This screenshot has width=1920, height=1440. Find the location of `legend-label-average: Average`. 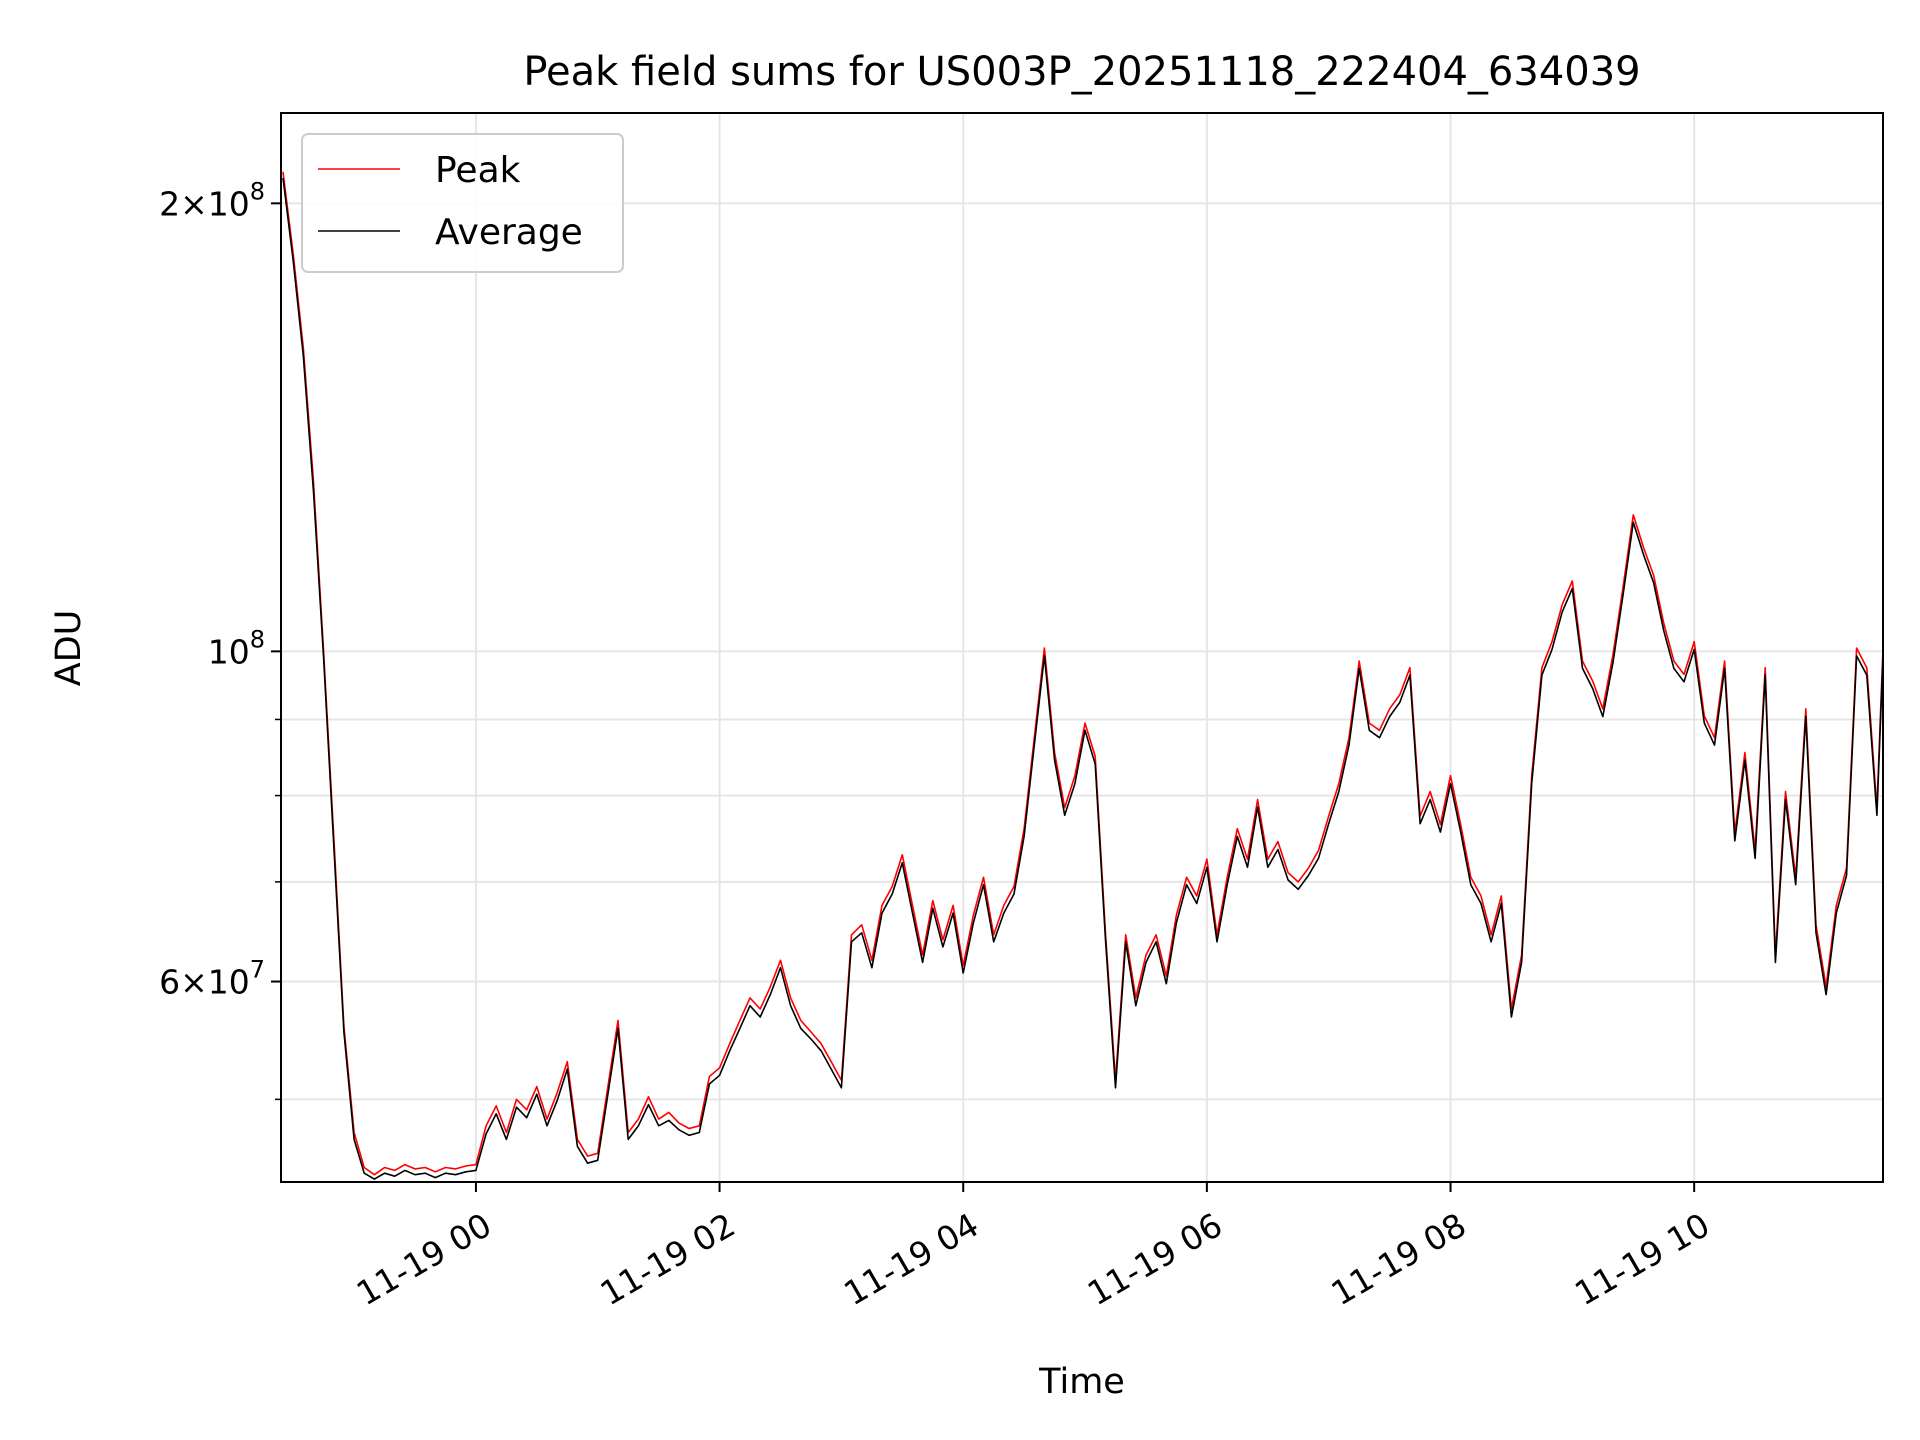

legend-label-average: Average is located at coordinates (509, 232).